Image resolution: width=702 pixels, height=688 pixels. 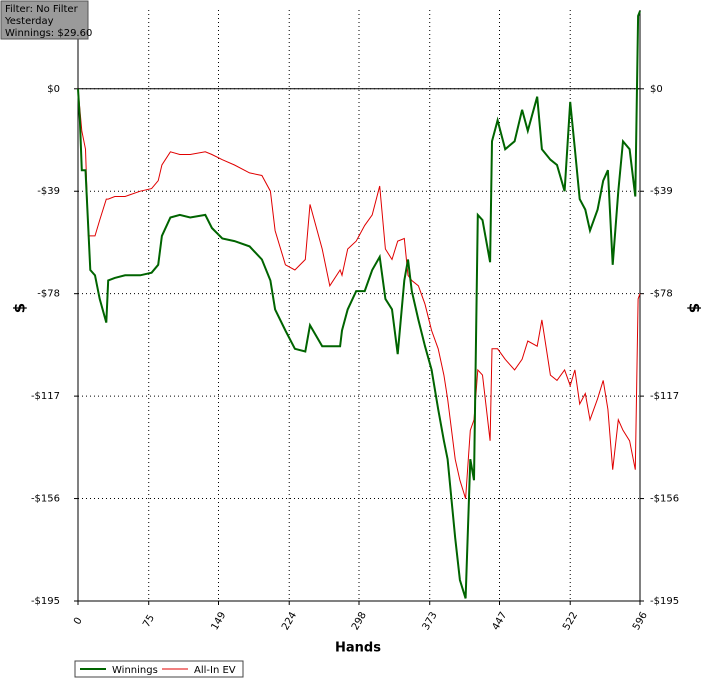 I want to click on y-tick-label: -$156, so click(x=45, y=499).